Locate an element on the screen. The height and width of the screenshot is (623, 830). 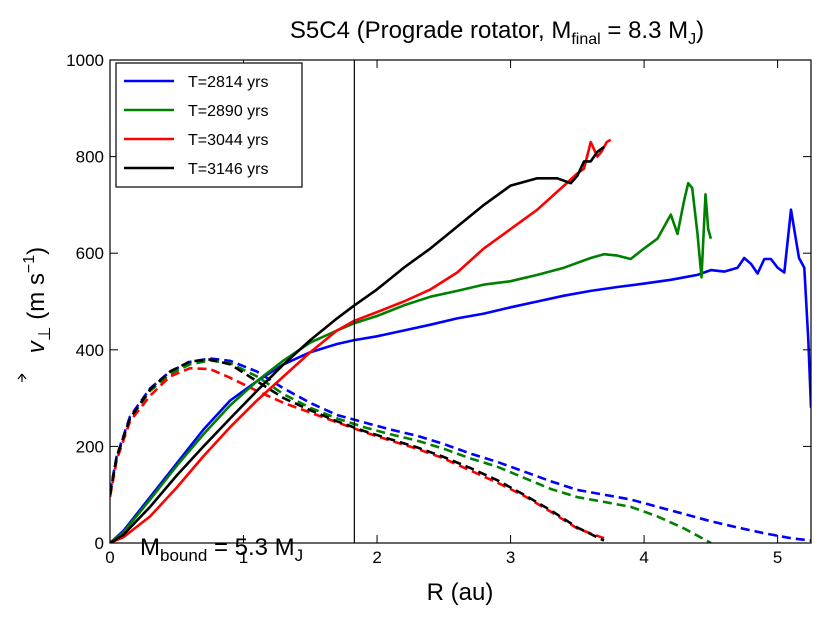
x-tick-label-0: 0 is located at coordinates (109, 557).